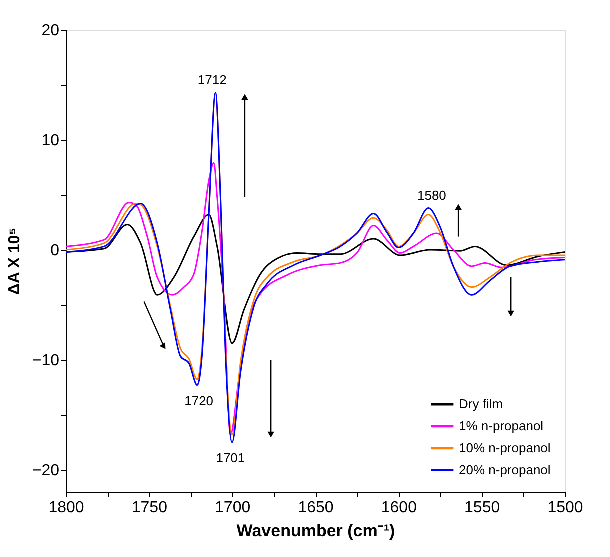 This screenshot has width=610, height=557. I want to click on y-tick-label: −10, so click(46, 361).